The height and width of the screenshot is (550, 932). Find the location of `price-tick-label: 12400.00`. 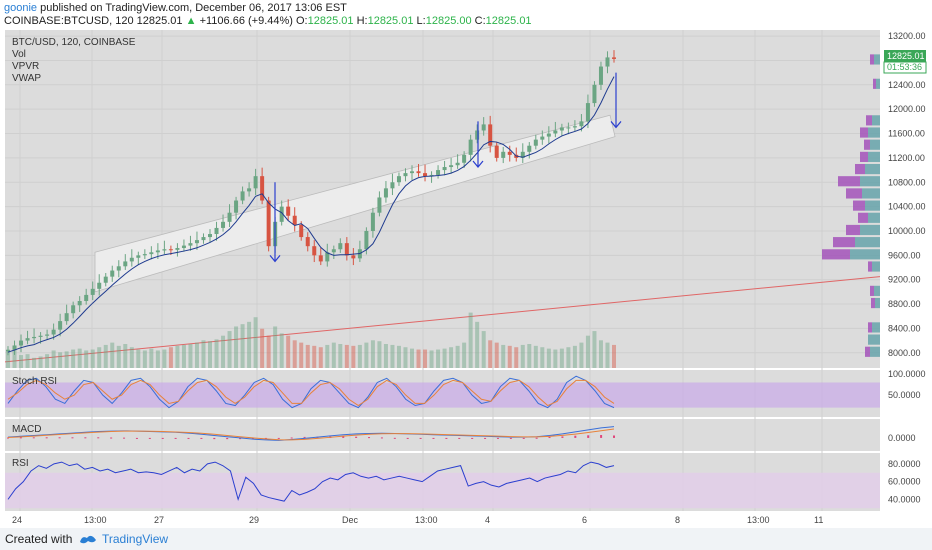

price-tick-label: 12400.00 is located at coordinates (907, 85).